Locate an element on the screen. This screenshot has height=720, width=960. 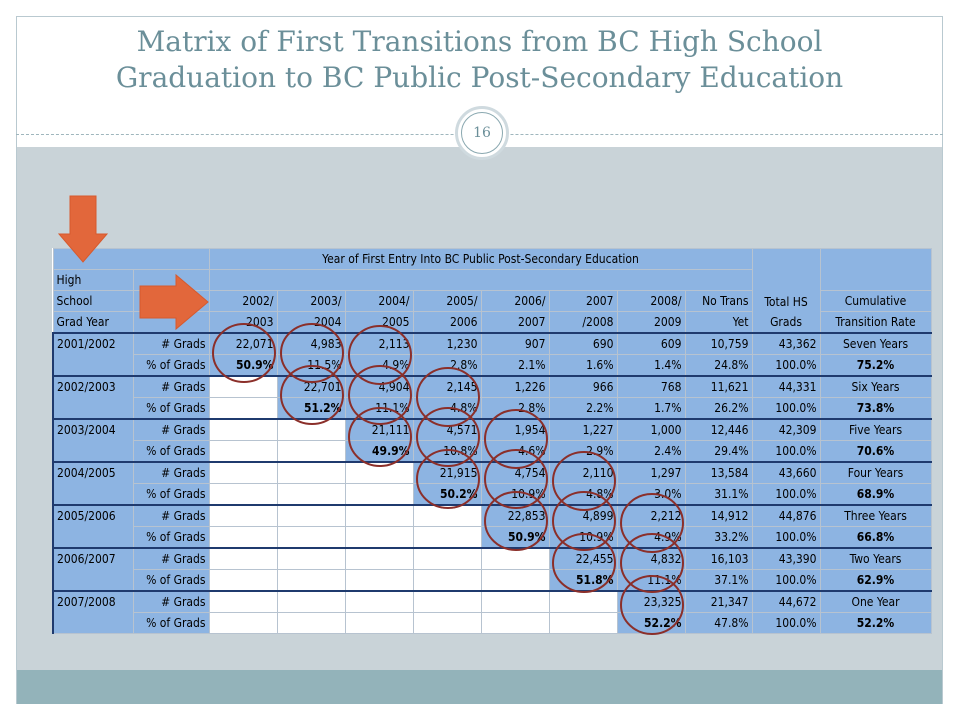
entry-year-header: 2003 is located at coordinates (243, 322).